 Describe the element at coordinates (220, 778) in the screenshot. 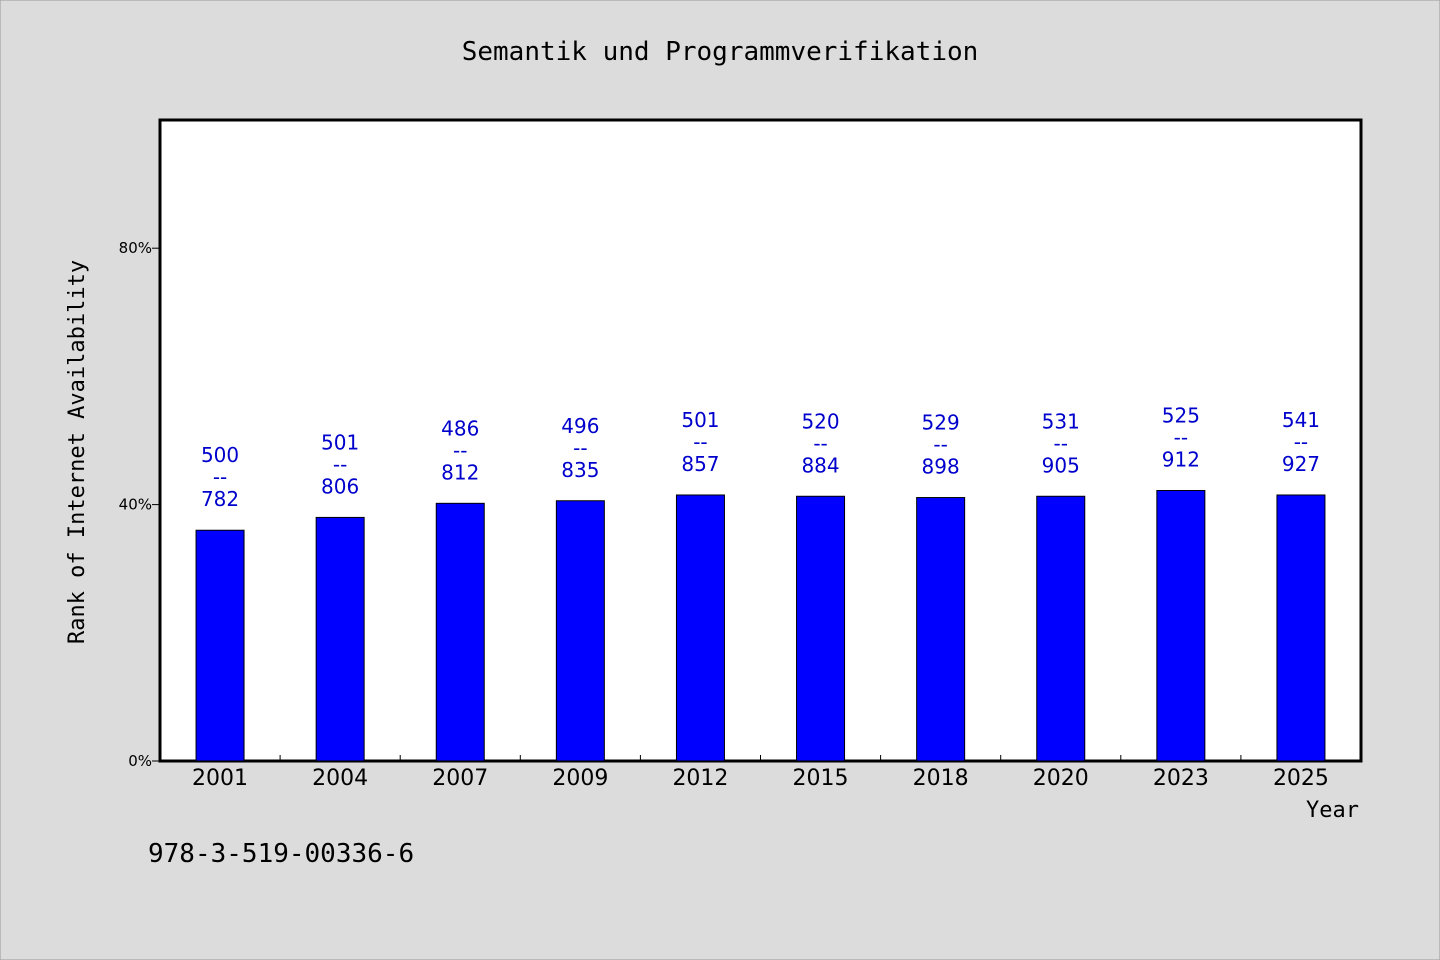

I see `x-tick-label: 2001` at that location.